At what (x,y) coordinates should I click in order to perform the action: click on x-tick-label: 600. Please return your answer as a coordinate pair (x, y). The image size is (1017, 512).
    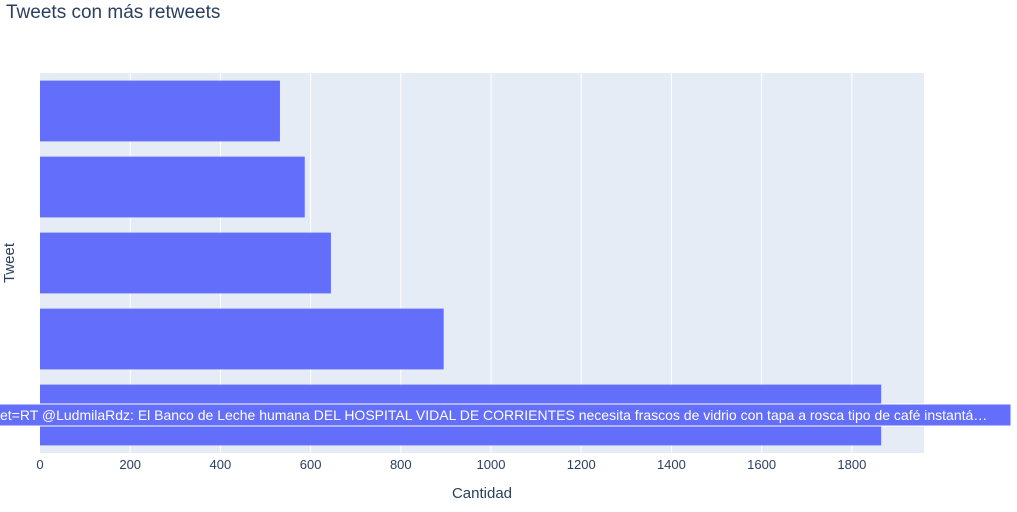
    Looking at the image, I should click on (311, 464).